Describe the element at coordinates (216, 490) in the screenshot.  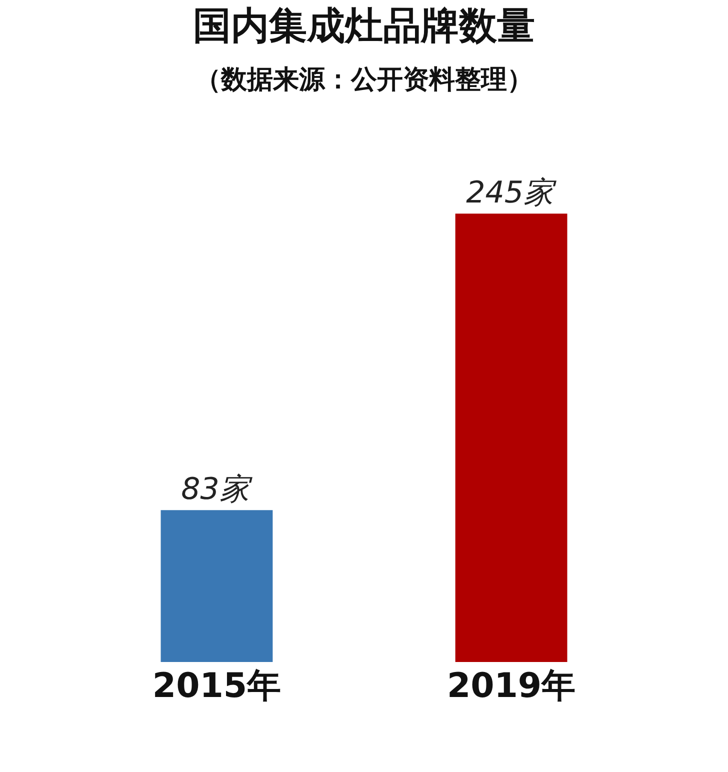
I see `data-label: 83家` at that location.